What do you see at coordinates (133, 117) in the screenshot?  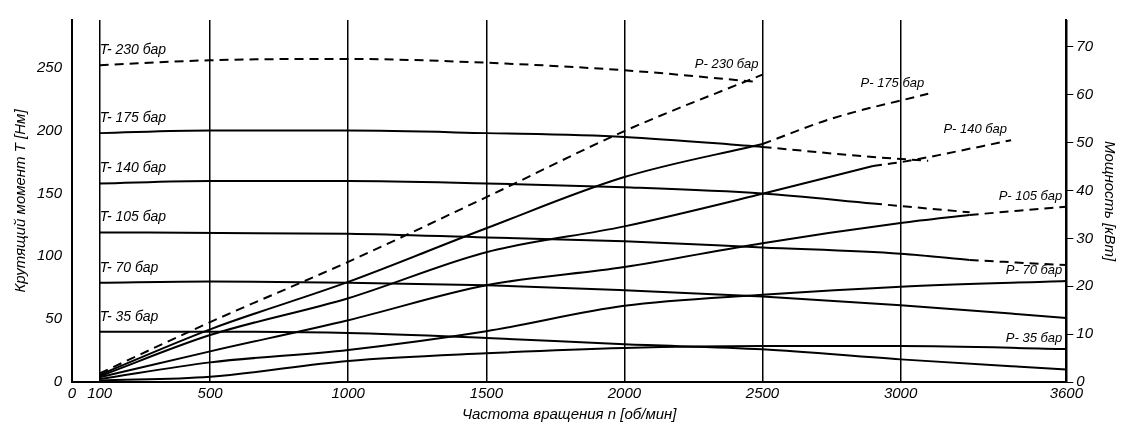 I see `series-label: T- 175 бар` at bounding box center [133, 117].